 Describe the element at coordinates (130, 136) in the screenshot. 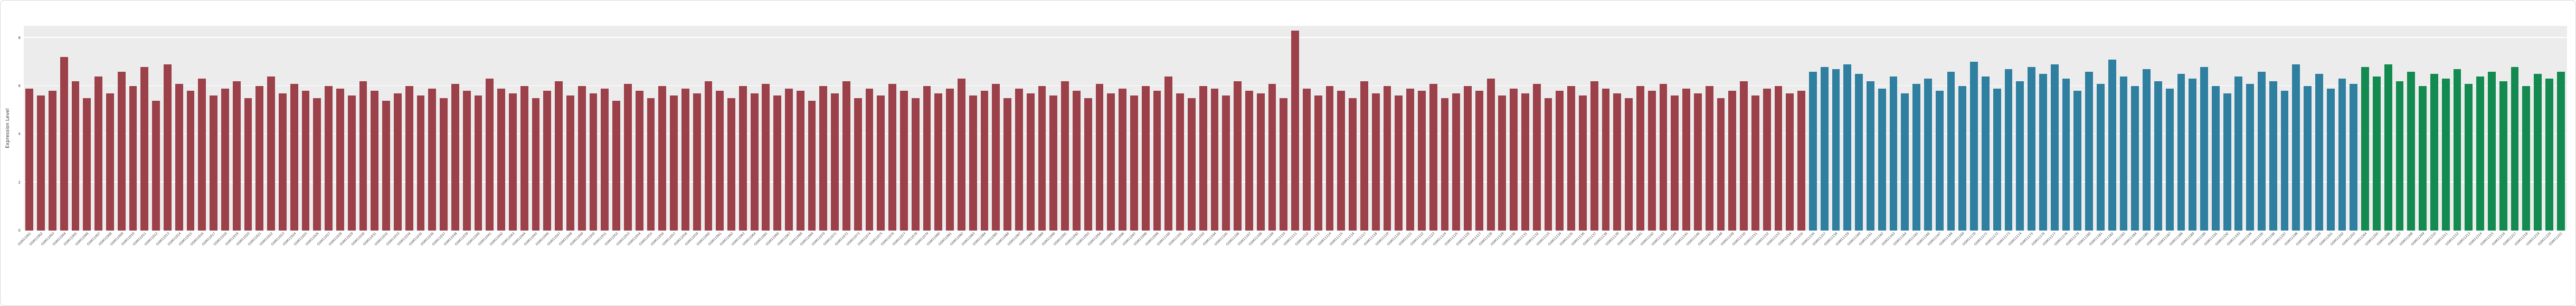

I see `bar-slot: GSM11010` at that location.